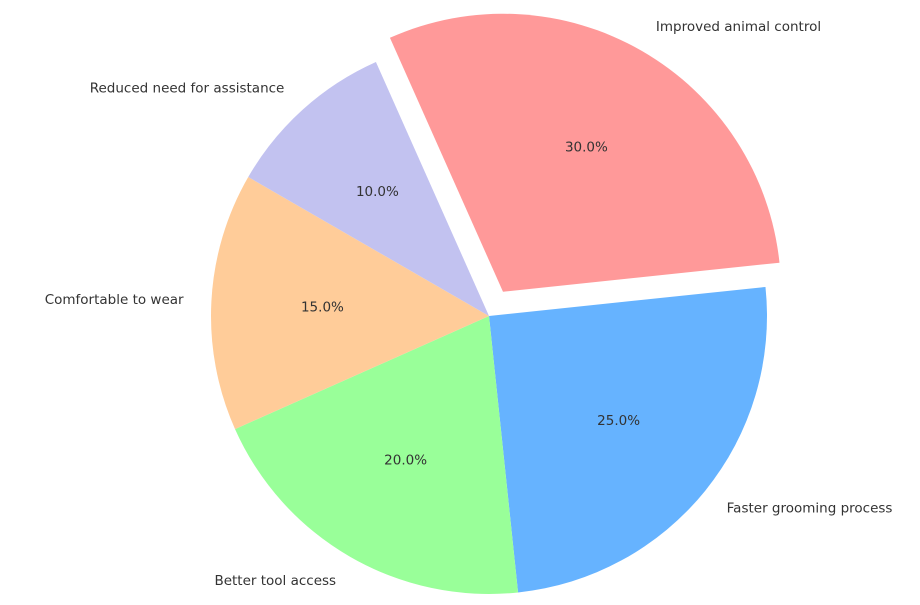 The width and height of the screenshot is (920, 605). Describe the element at coordinates (618, 421) in the screenshot. I see `pie-percent-label: 25.0%` at that location.